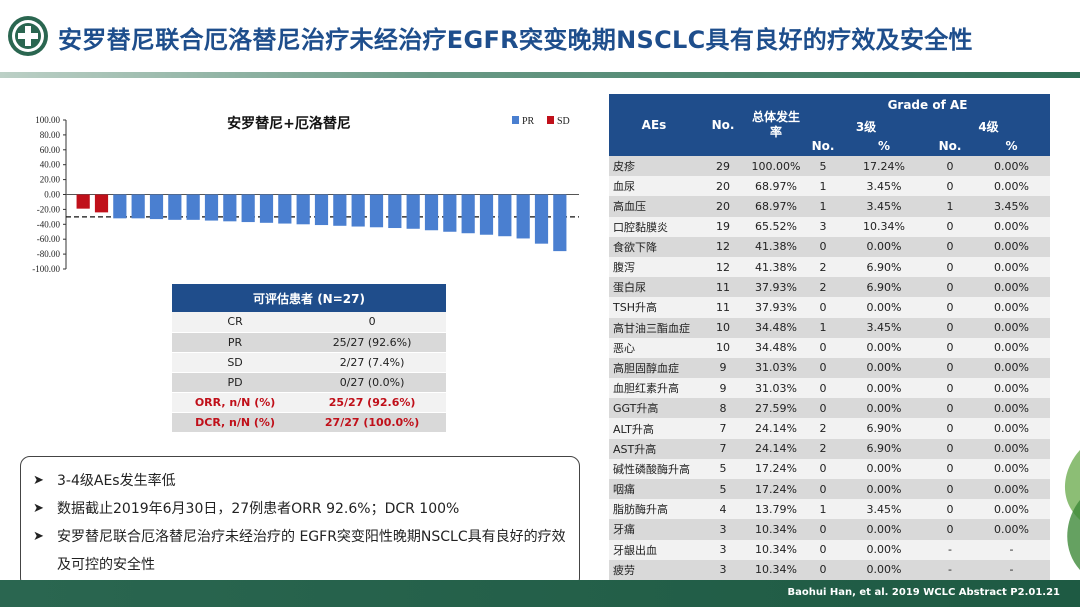 The width and height of the screenshot is (1080, 607). What do you see at coordinates (654, 529) in the screenshot?
I see `ae-name: 牙痛` at bounding box center [654, 529].